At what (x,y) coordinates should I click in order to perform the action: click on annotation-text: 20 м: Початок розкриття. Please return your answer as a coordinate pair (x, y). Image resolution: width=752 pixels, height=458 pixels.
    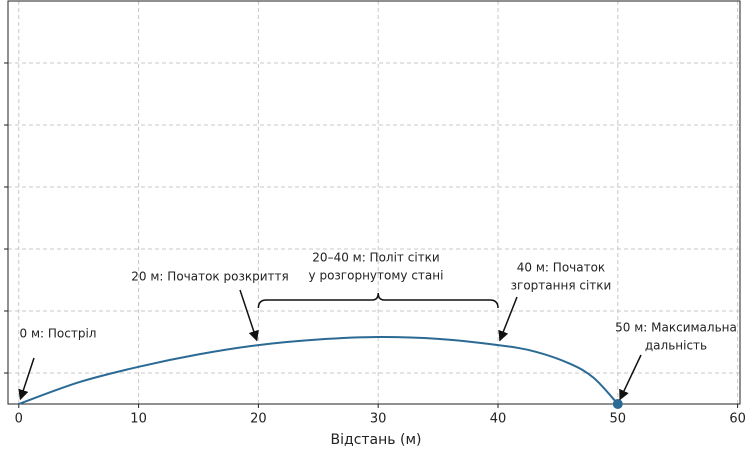
    Looking at the image, I should click on (209, 277).